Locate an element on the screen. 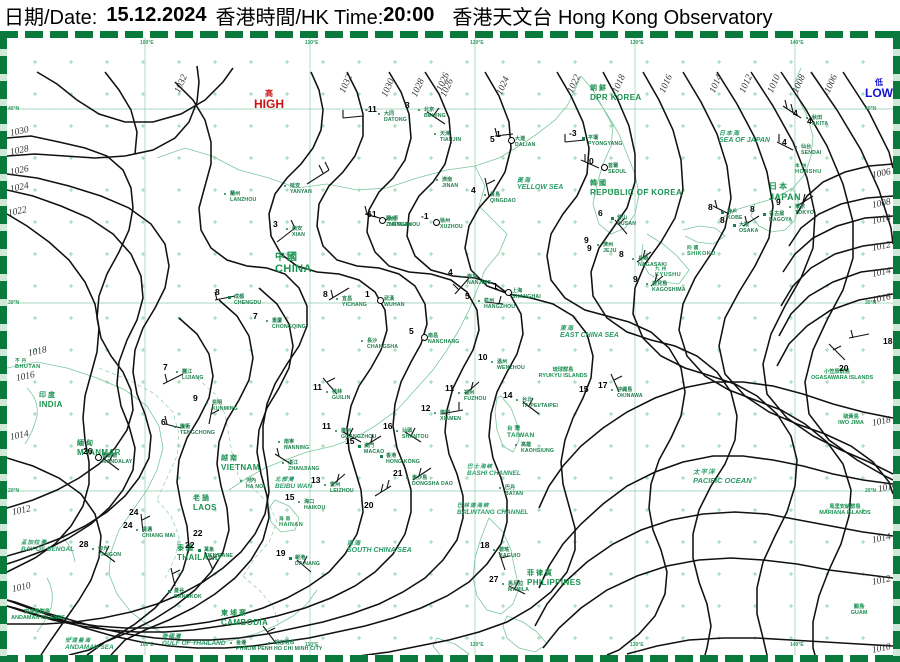 Image resolution: width=900 pixels, height=662 pixels. border-dash-bottom is located at coordinates (450, 658).